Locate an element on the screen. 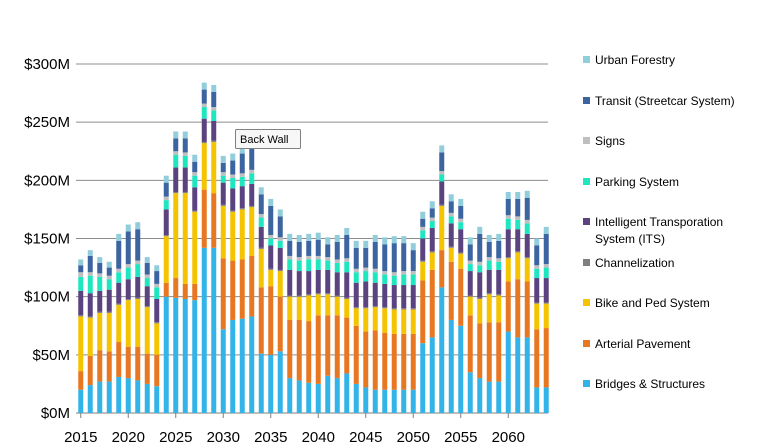  bar-stack-2063 is located at coordinates (537, 325).